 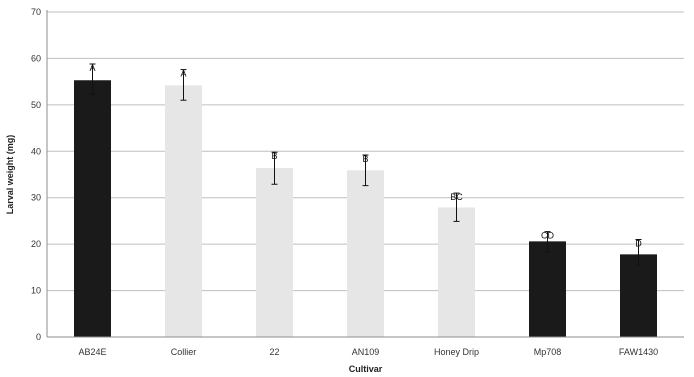 I want to click on bar-faw1430, so click(x=638, y=295).